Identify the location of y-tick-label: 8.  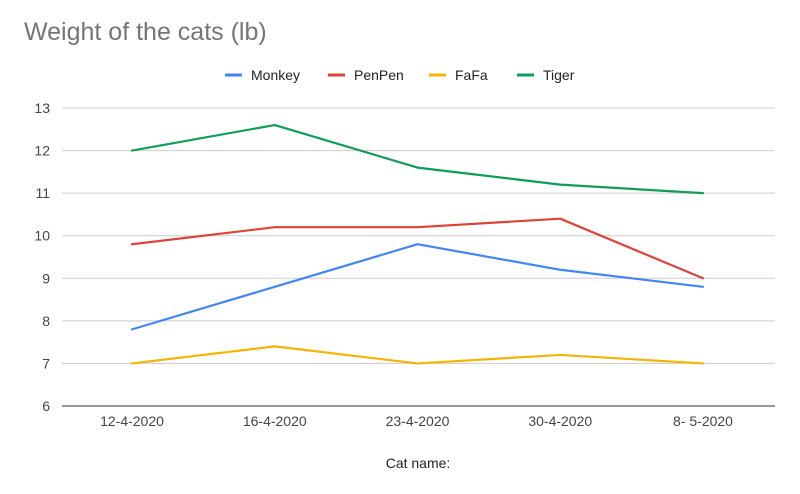
(46, 321).